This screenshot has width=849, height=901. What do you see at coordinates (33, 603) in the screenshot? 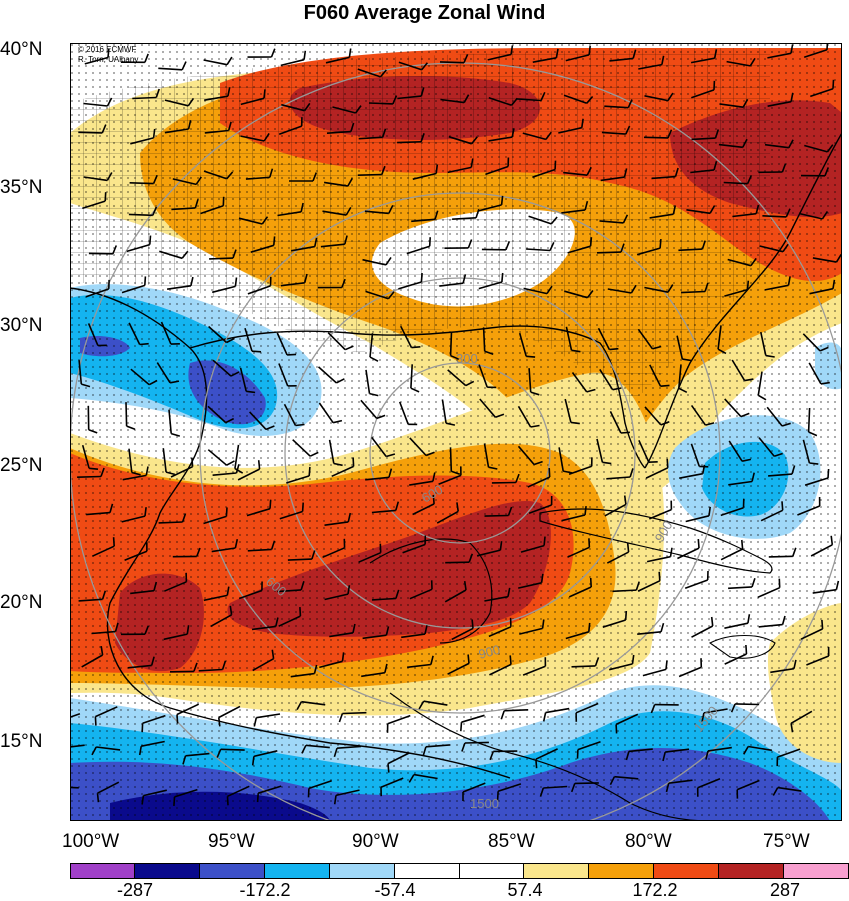
I see `lat-label-20n: 20°N` at bounding box center [33, 603].